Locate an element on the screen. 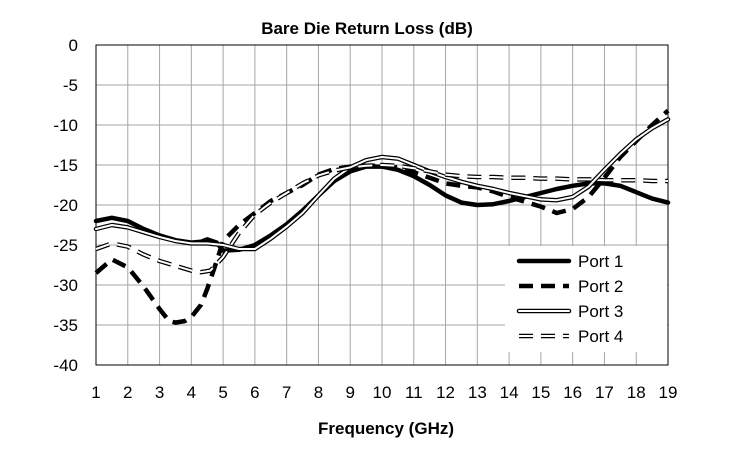 This screenshot has height=450, width=747. y-tick-label: 0 is located at coordinates (73, 45).